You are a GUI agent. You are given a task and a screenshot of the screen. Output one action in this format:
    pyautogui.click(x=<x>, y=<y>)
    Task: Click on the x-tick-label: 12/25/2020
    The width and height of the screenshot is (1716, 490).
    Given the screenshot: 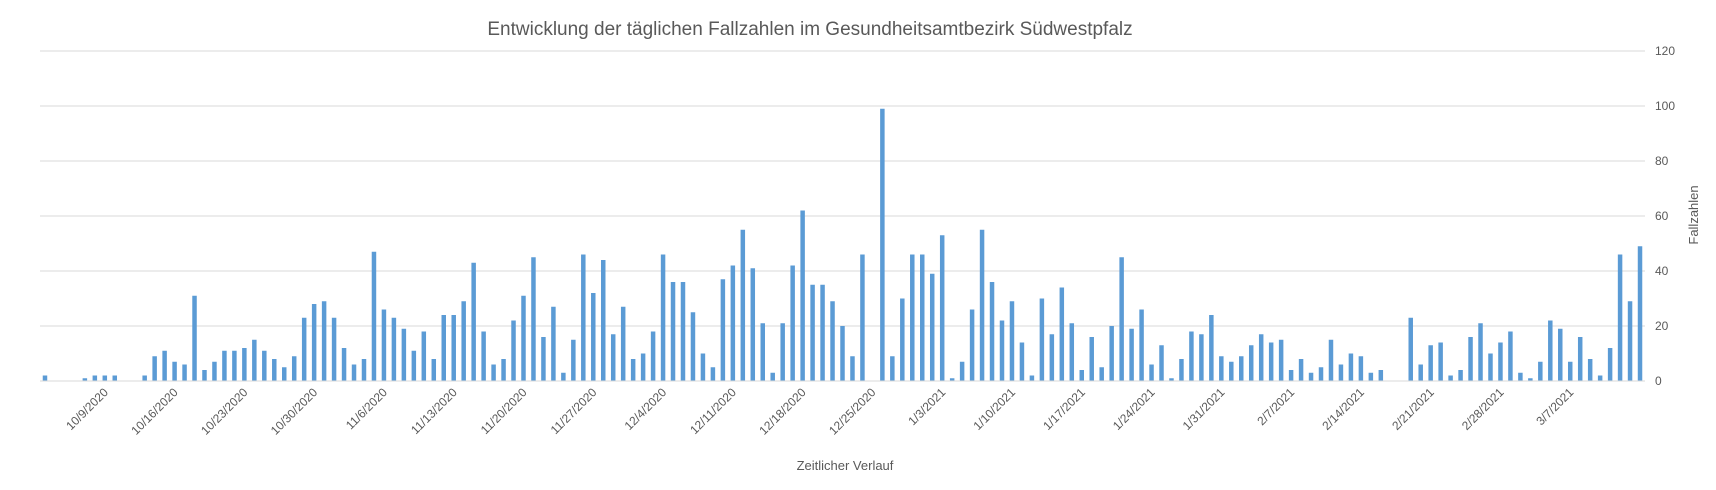 What is the action you would take?
    pyautogui.click(x=852, y=411)
    